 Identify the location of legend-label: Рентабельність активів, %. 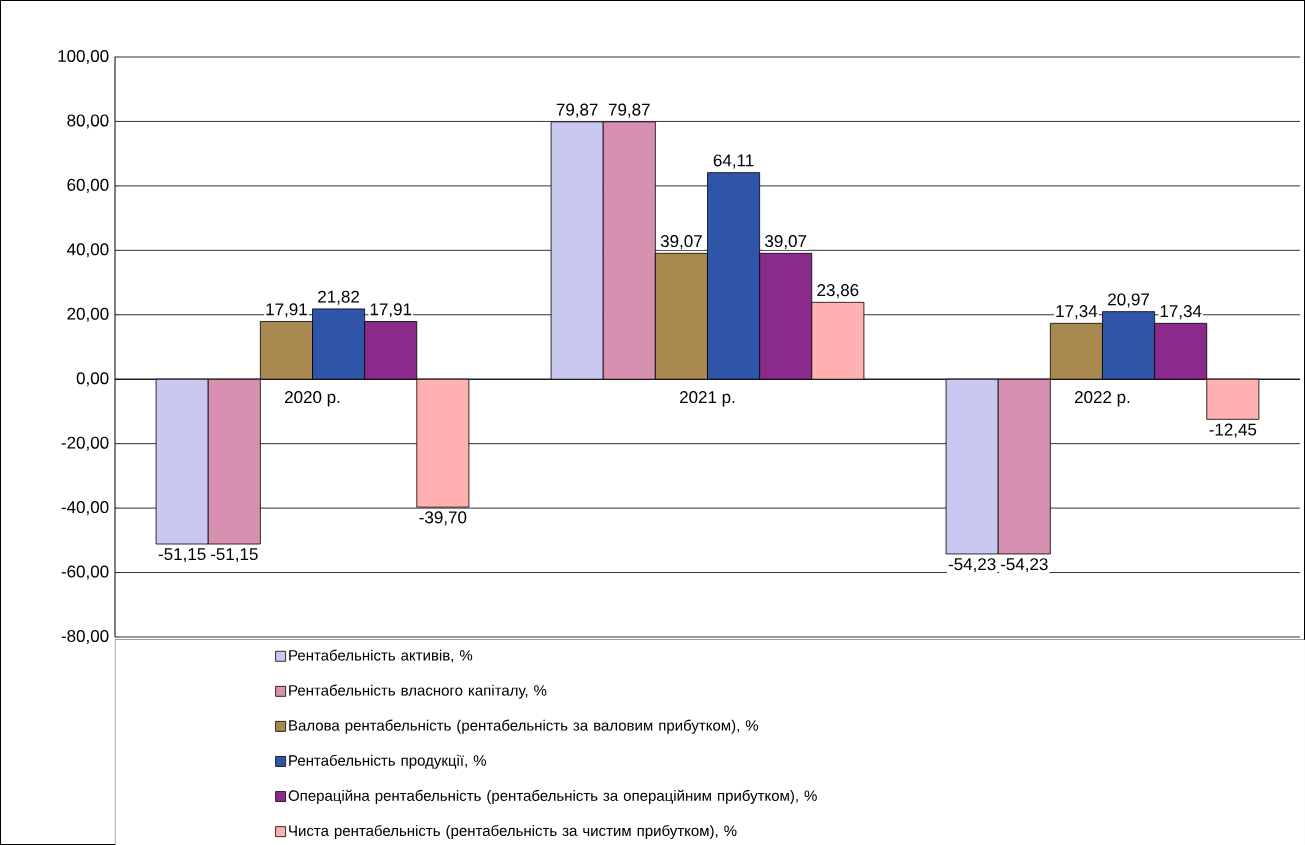
(381, 656).